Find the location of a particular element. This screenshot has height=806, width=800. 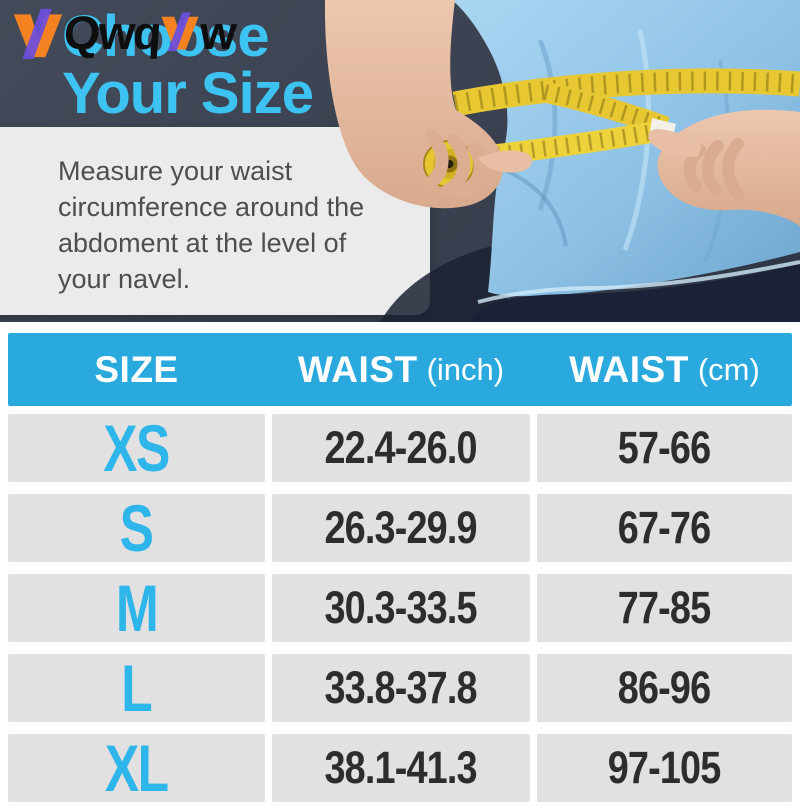

tape-tip is located at coordinates (663, 129).